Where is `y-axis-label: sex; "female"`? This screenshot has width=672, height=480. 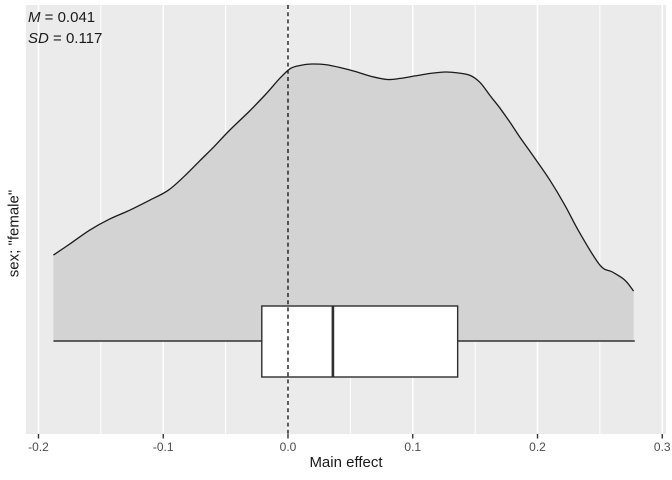 y-axis-label: sex; "female" is located at coordinates (14, 233).